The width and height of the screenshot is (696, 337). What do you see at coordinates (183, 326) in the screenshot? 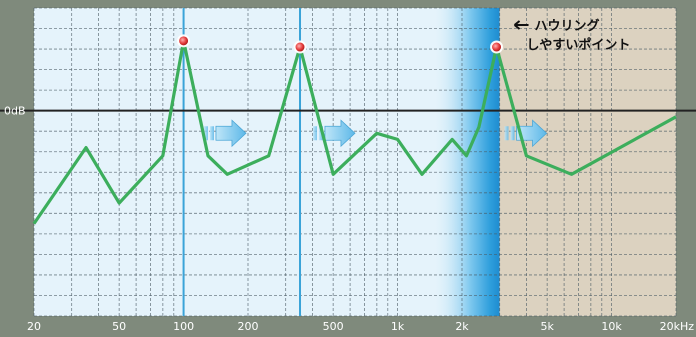
I see `x-tick-label: 100` at bounding box center [183, 326].